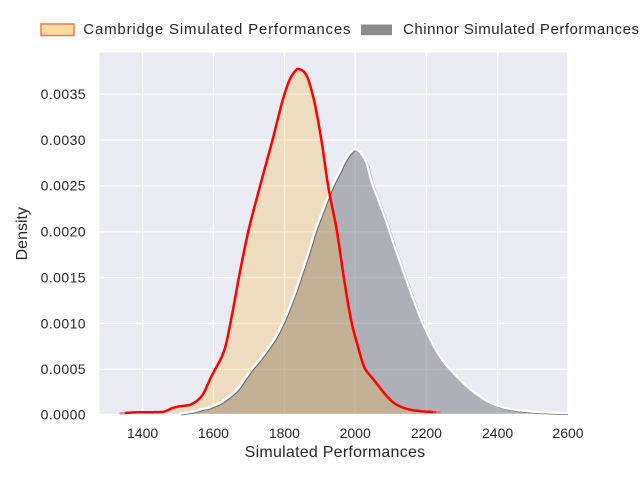 The image size is (640, 480). I want to click on svg-text: 0.0035, so click(63, 94).